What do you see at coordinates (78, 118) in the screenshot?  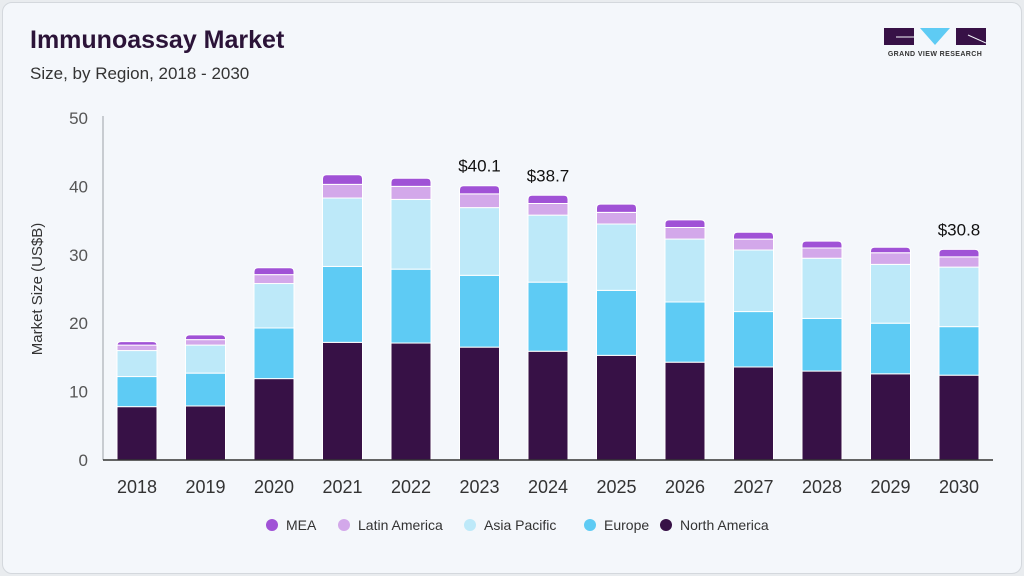 I see `y-tick-label: 50` at bounding box center [78, 118].